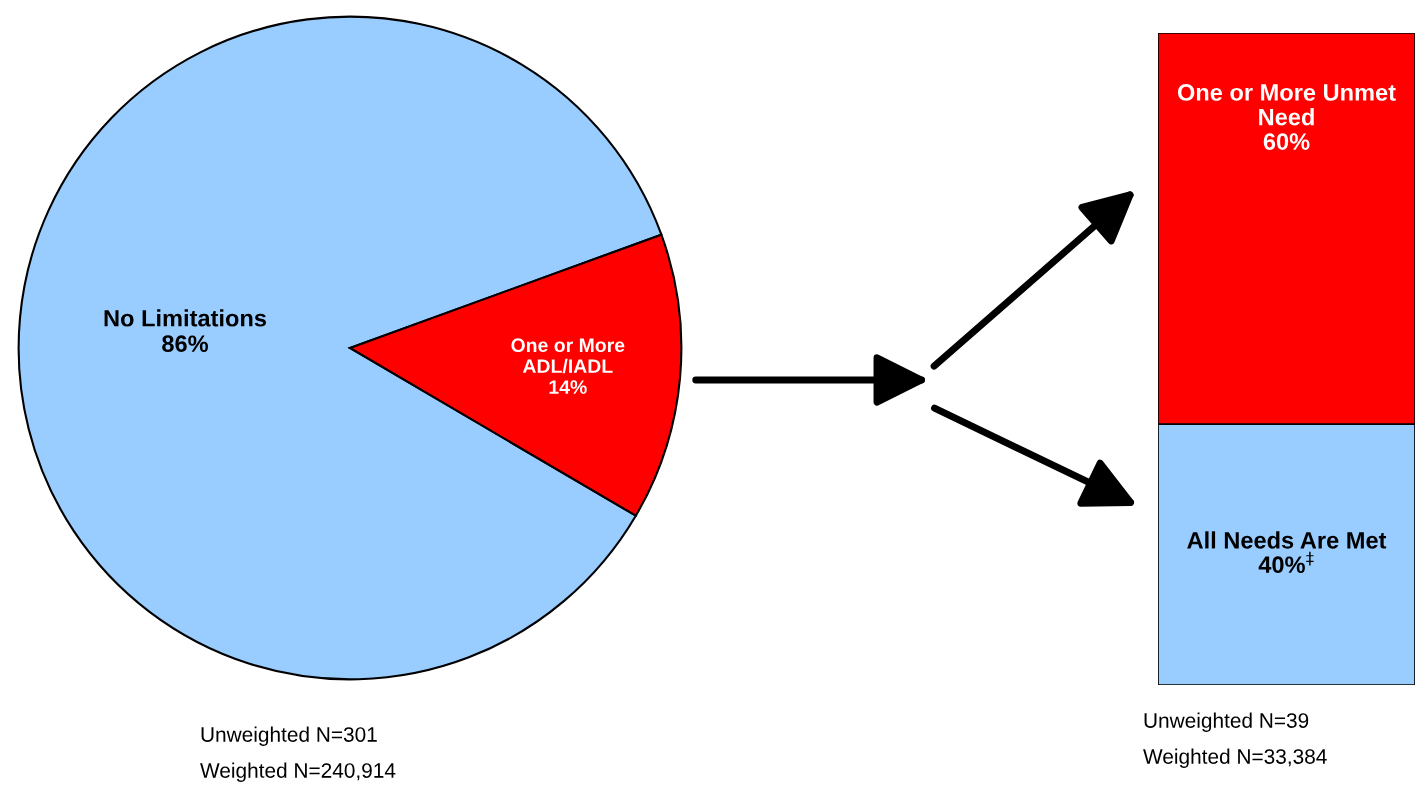 The width and height of the screenshot is (1428, 788). What do you see at coordinates (185, 344) in the screenshot?
I see `data-label: 86%` at bounding box center [185, 344].